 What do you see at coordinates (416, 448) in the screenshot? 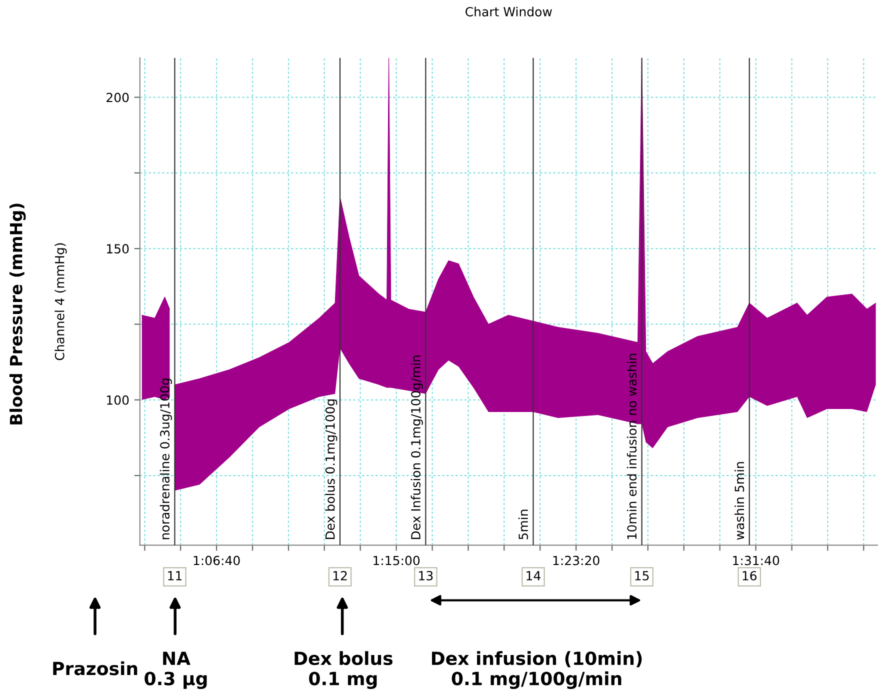
I see `ref-line-label: Dex Infusion 0.1mg/100g/min` at bounding box center [416, 448].